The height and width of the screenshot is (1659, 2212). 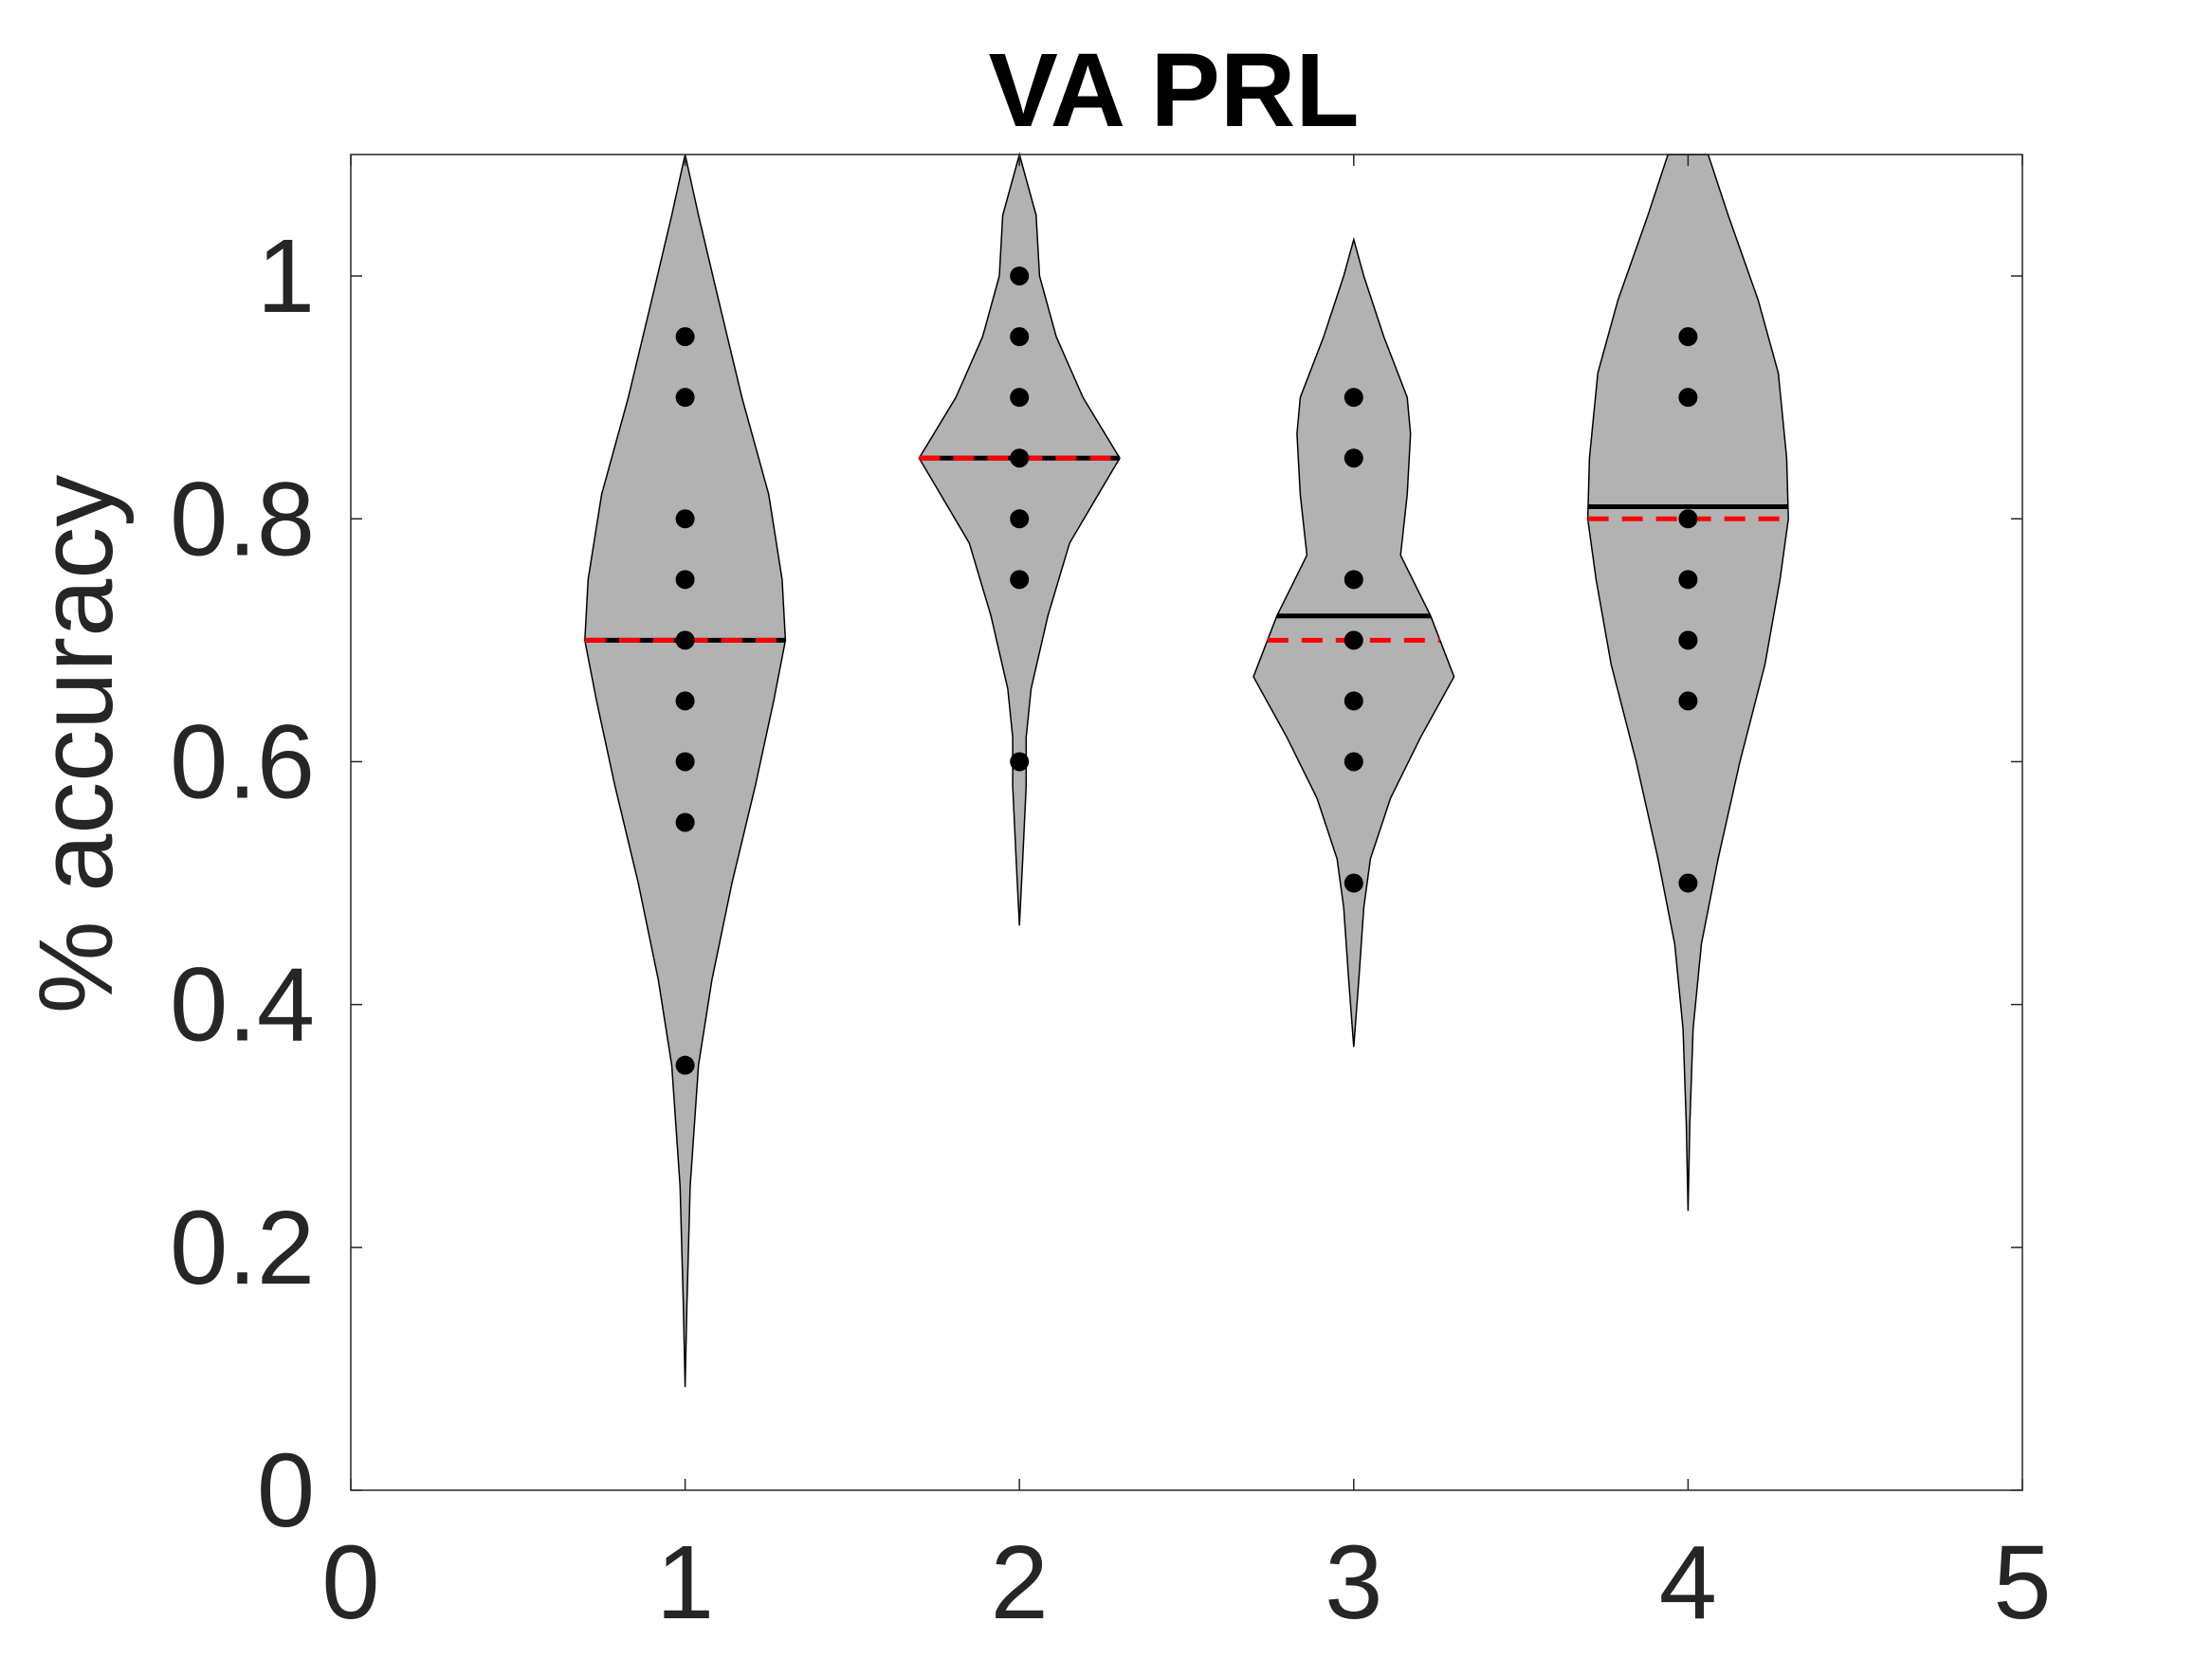 What do you see at coordinates (242, 519) in the screenshot?
I see `y-tick-label-0.8: 0.8` at bounding box center [242, 519].